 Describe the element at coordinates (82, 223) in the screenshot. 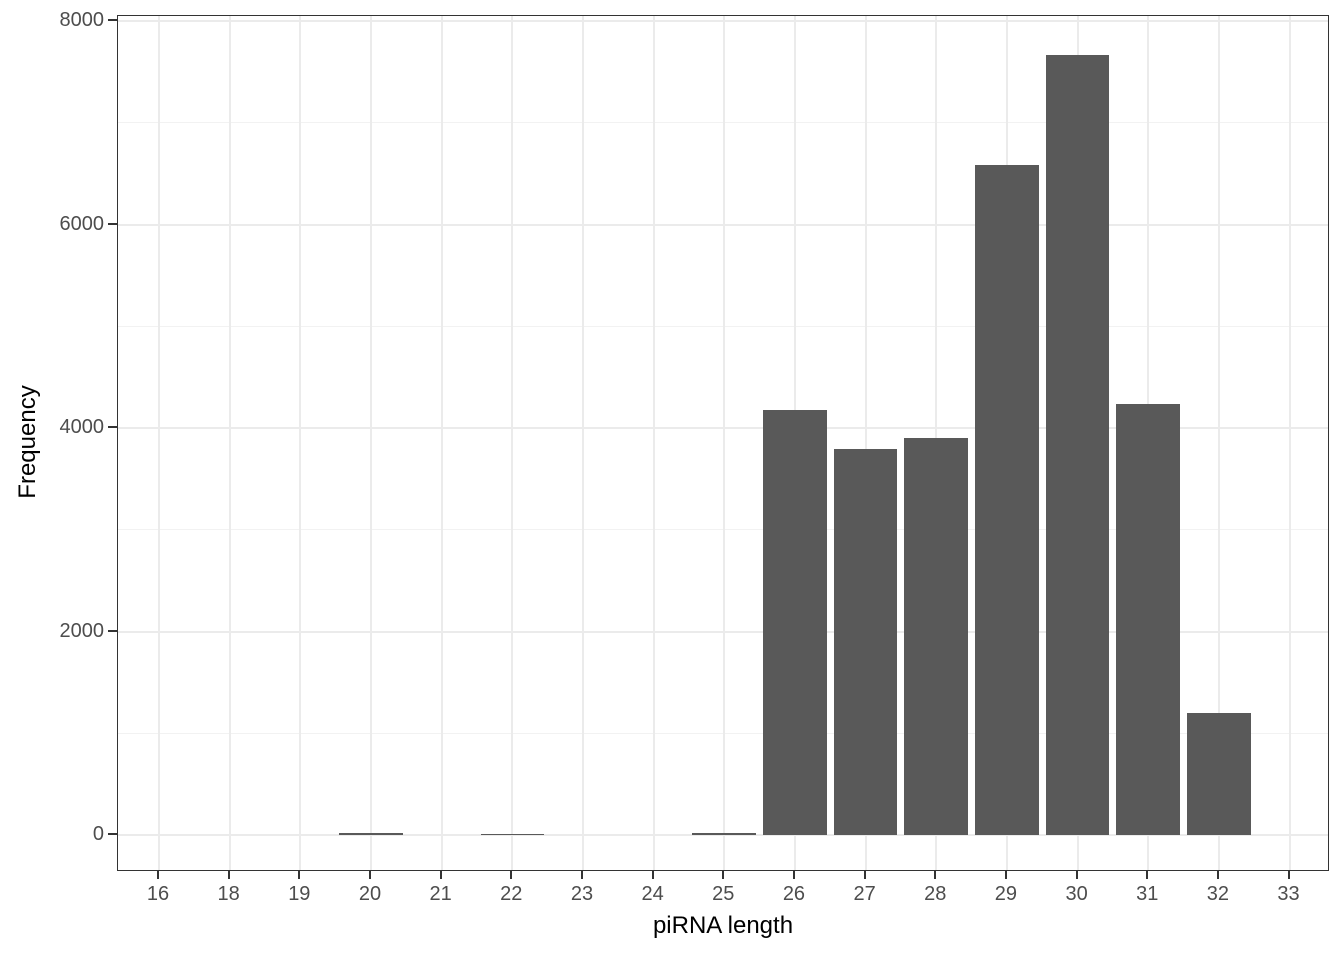

I see `y-tick-label: 6000` at that location.